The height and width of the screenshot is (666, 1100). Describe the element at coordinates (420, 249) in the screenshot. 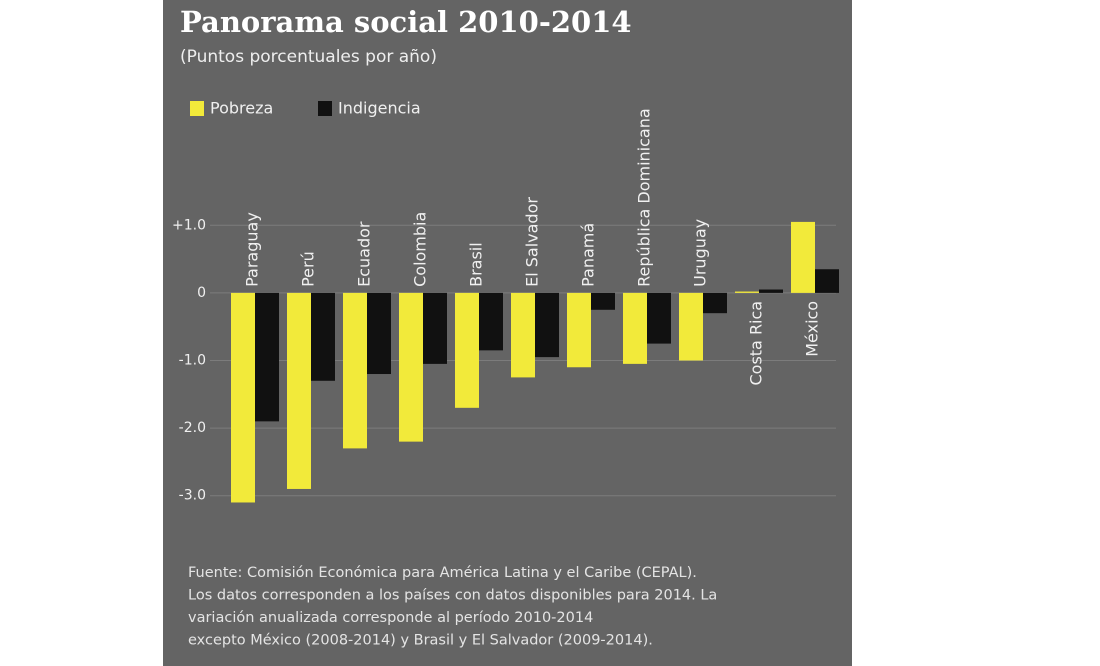

I see `x-category-label: Colombia` at that location.